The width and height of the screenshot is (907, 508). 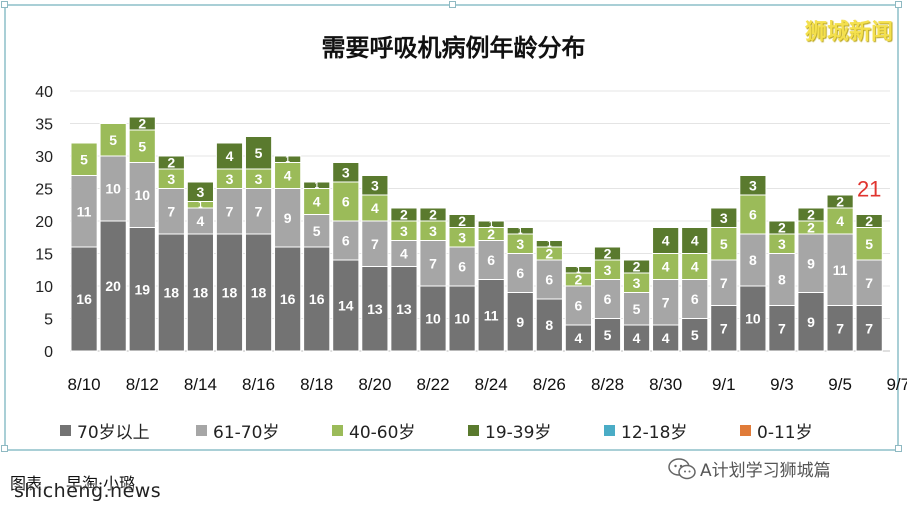 I want to click on data-label: 18, so click(x=201, y=293).